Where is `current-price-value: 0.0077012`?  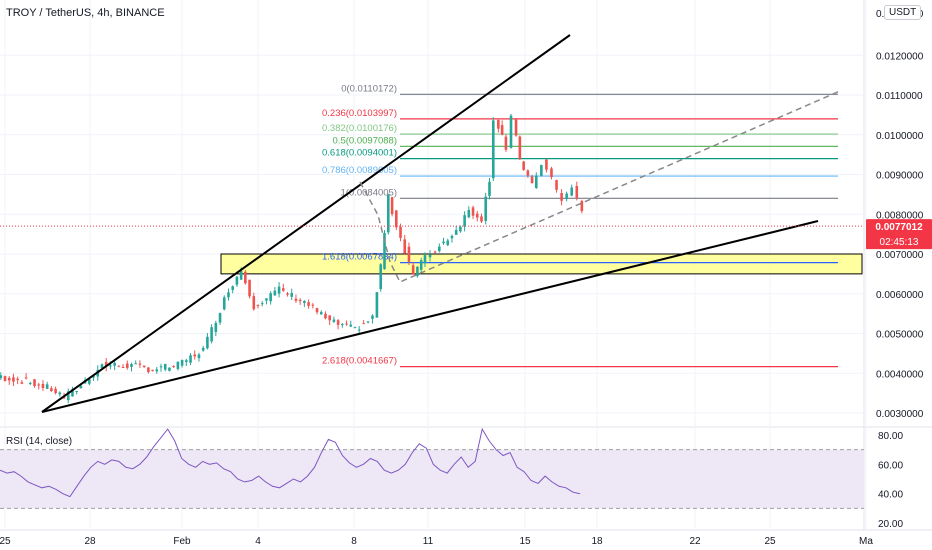 current-price-value: 0.0077012 is located at coordinates (899, 227).